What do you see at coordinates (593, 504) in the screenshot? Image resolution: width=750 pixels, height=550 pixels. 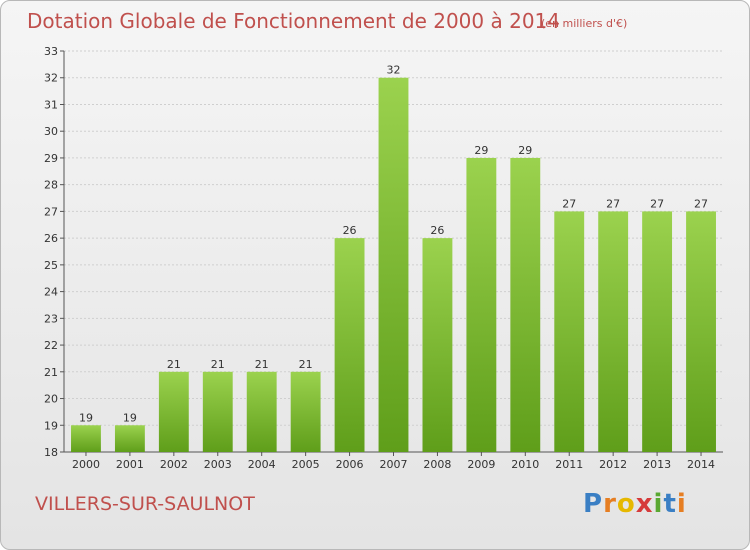 I see `logo-letter: P` at bounding box center [593, 504].